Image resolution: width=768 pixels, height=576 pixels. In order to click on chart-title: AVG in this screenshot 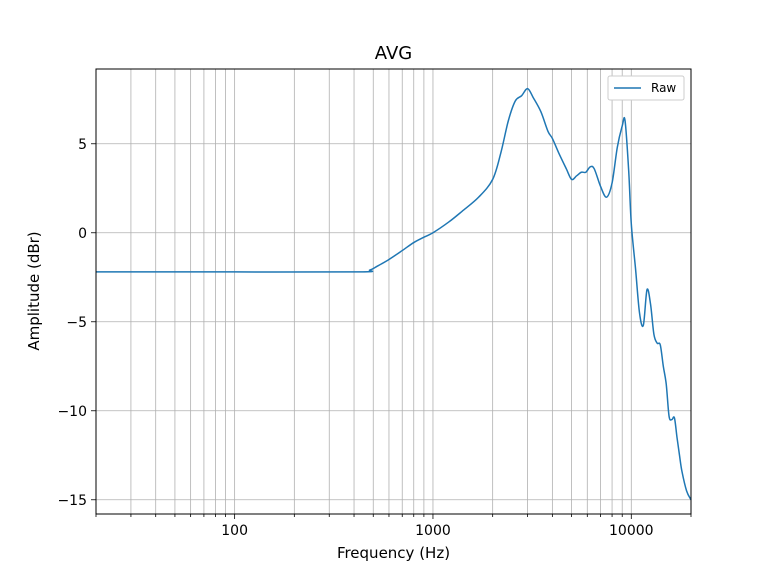, I will do `click(393, 53)`.